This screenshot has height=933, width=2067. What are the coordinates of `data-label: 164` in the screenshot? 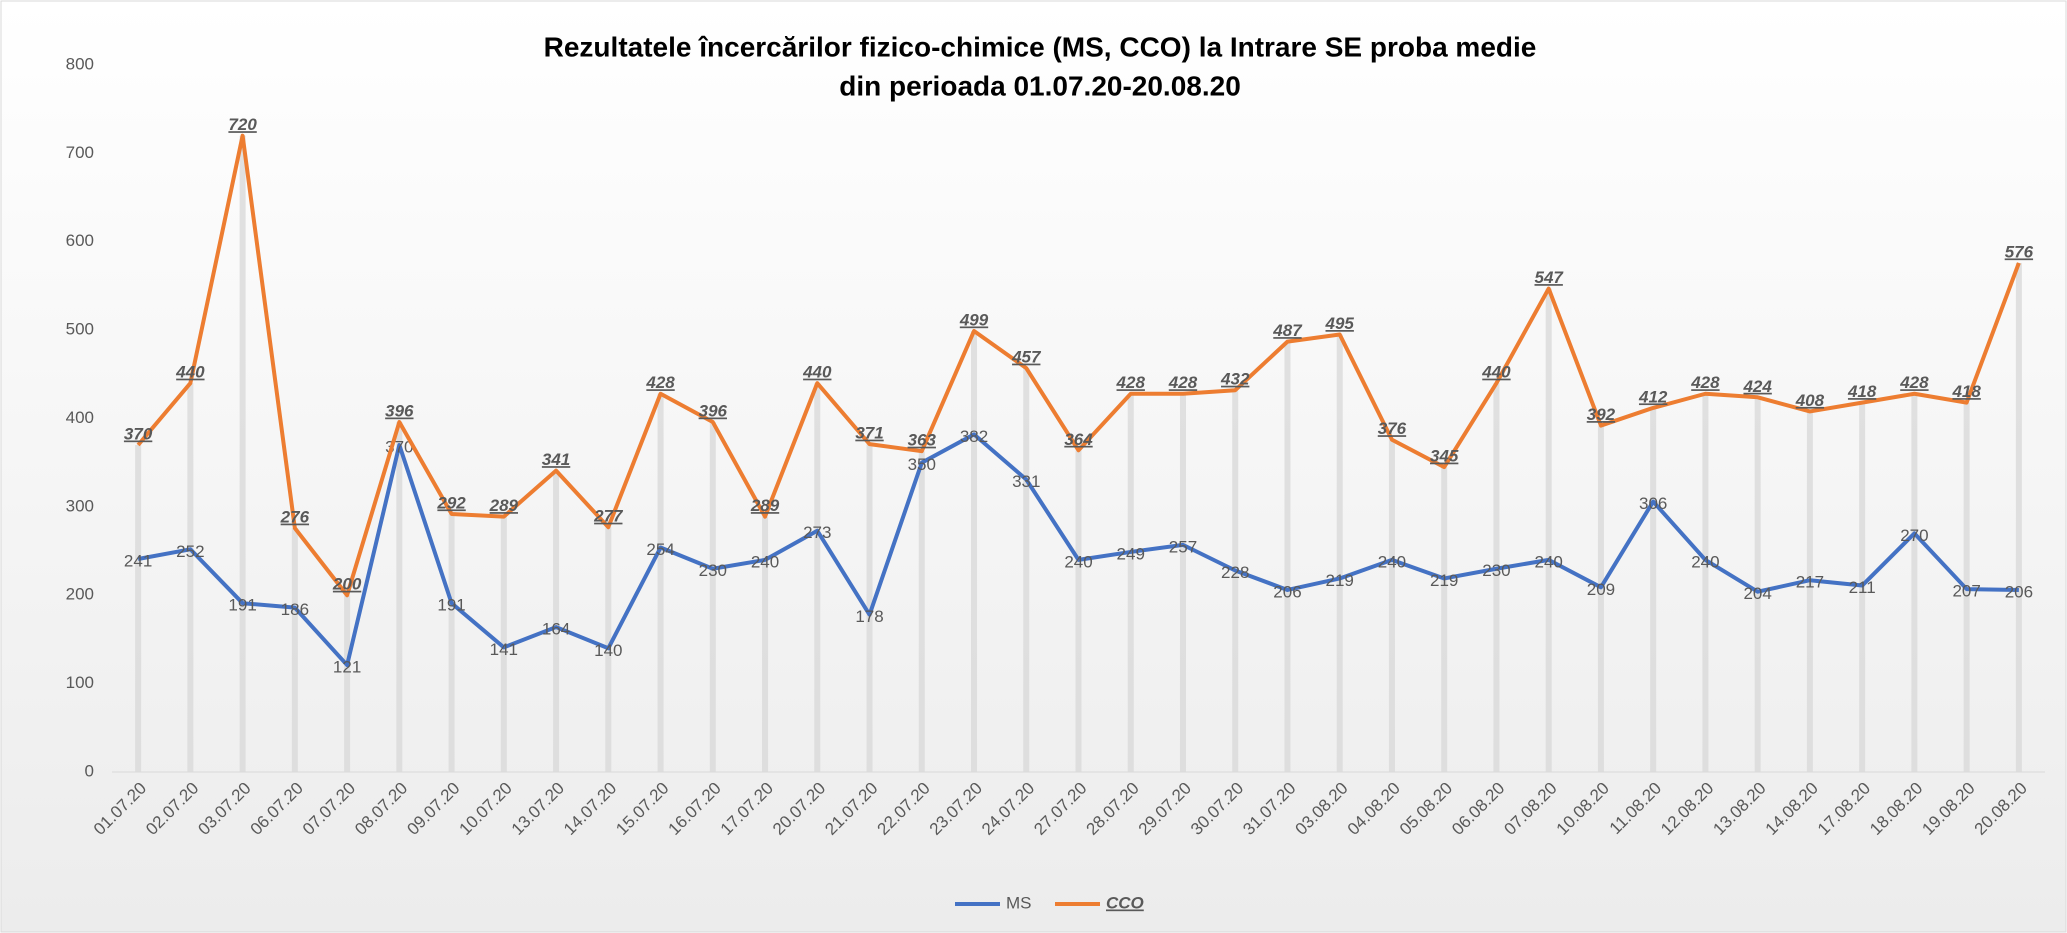 It's located at (556, 629).